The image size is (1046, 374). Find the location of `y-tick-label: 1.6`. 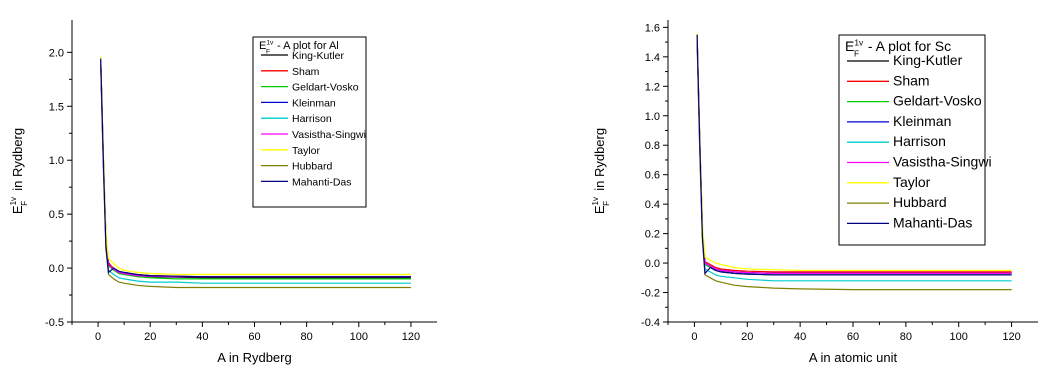

y-tick-label: 1.6 is located at coordinates (652, 28).